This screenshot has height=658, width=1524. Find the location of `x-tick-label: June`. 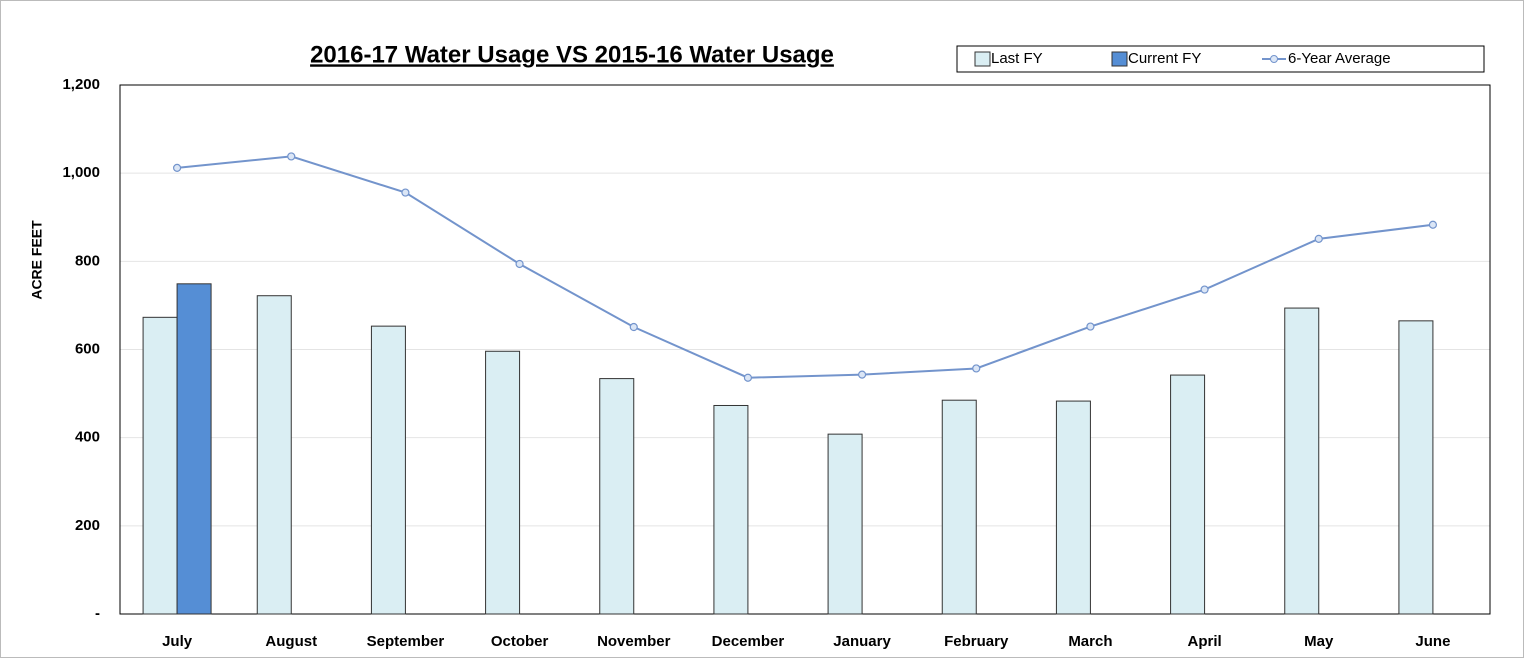

x-tick-label: June is located at coordinates (1432, 641).